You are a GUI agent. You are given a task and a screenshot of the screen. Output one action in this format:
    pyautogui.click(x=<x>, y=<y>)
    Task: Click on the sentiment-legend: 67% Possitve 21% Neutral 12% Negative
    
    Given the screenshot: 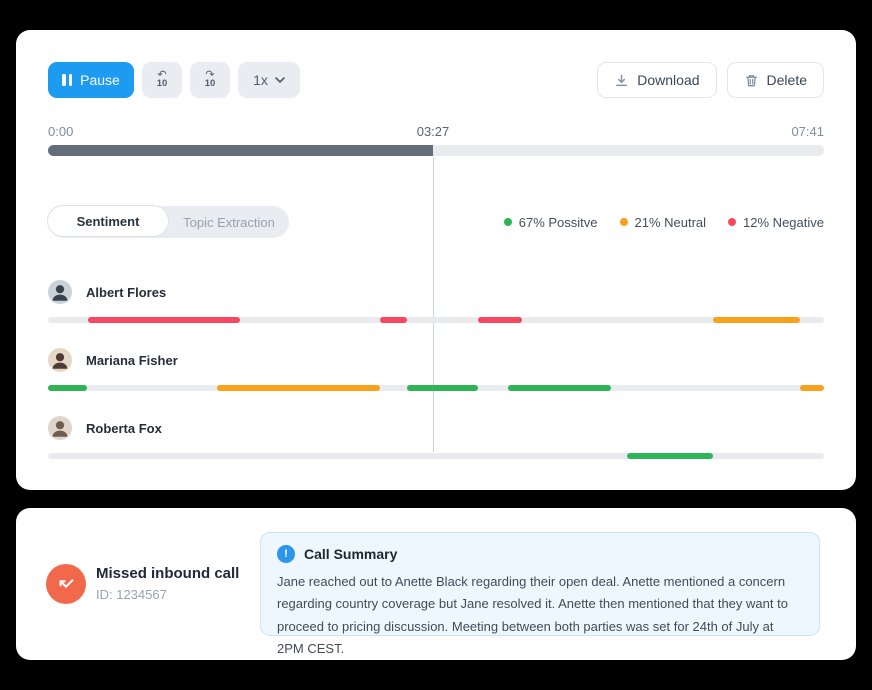 What is the action you would take?
    pyautogui.click(x=663, y=222)
    